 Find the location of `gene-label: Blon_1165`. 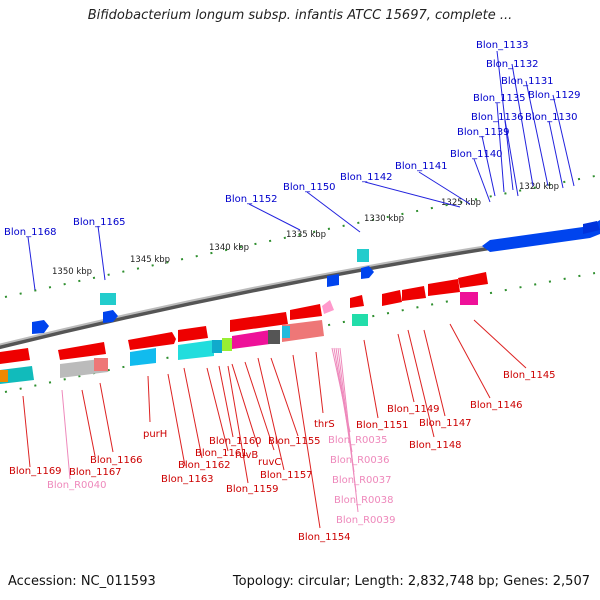

gene-label: Blon_1165 is located at coordinates (99, 222).